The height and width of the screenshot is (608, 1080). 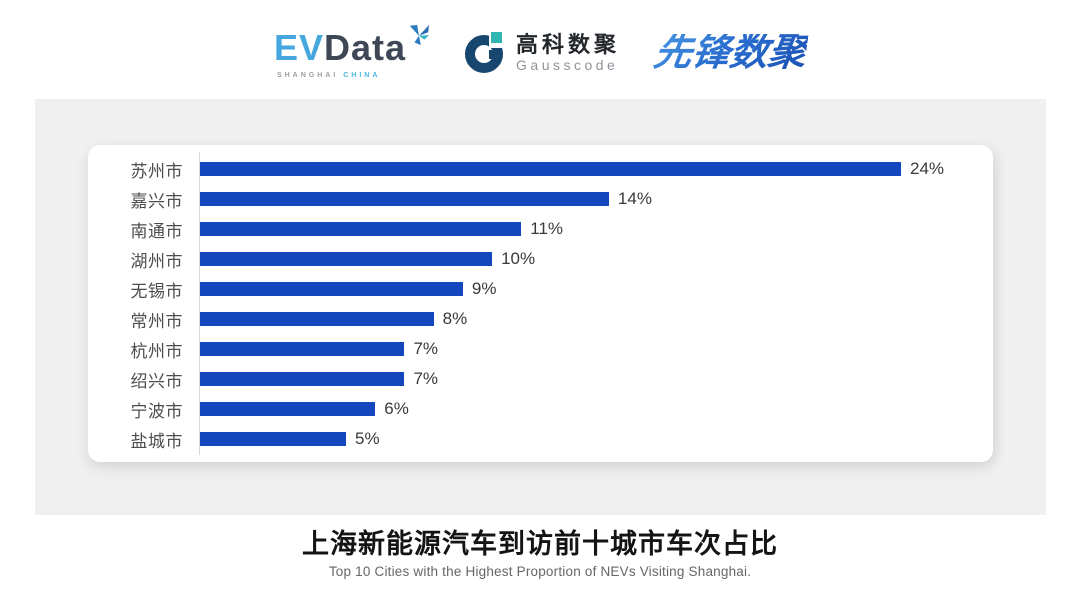 I want to click on chart-row: 南通市 11%, so click(x=540, y=229).